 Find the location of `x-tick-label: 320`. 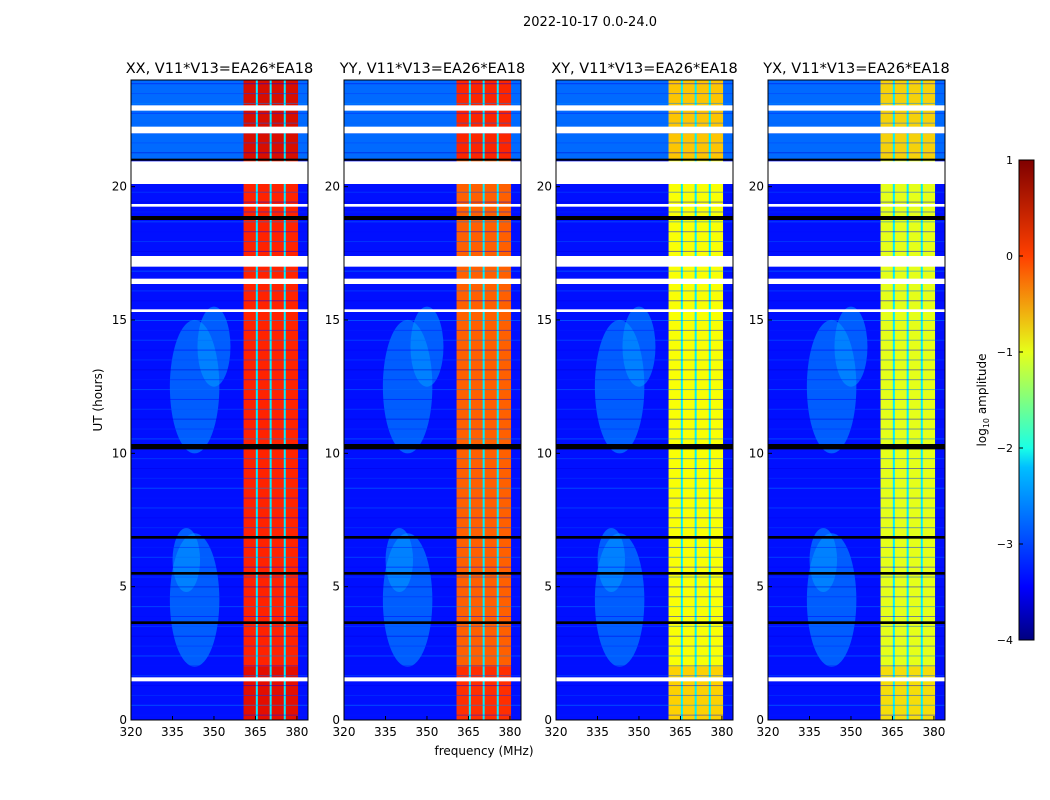

x-tick-label: 320 is located at coordinates (131, 732).